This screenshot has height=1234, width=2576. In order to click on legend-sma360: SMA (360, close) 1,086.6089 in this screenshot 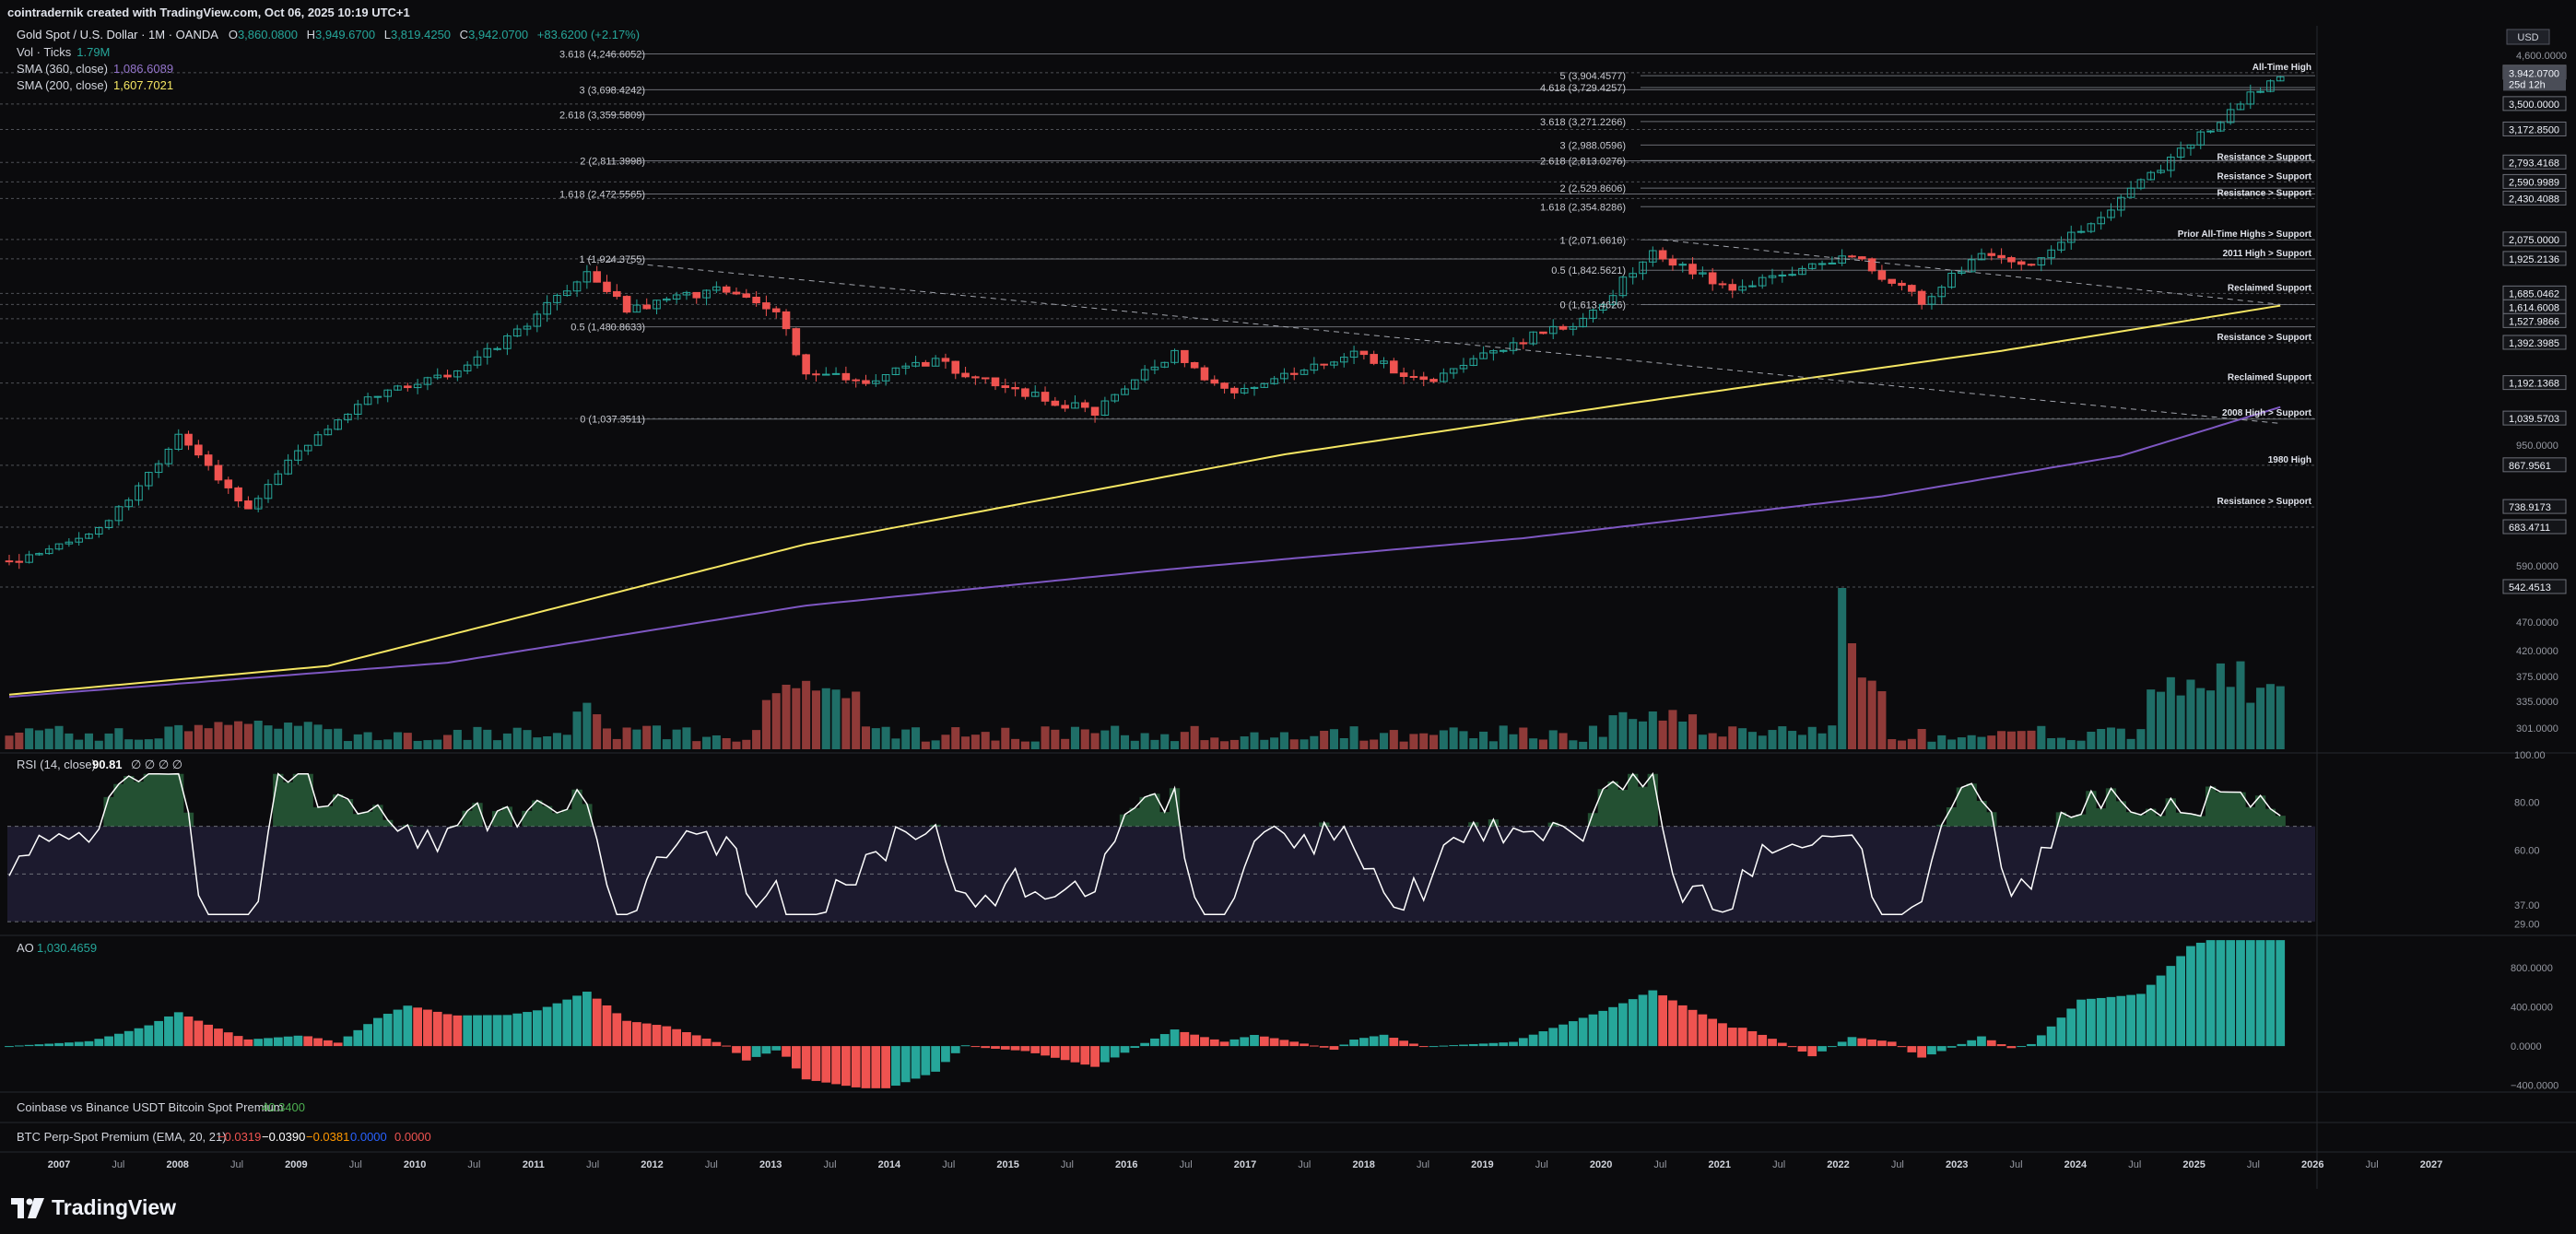, I will do `click(95, 69)`.